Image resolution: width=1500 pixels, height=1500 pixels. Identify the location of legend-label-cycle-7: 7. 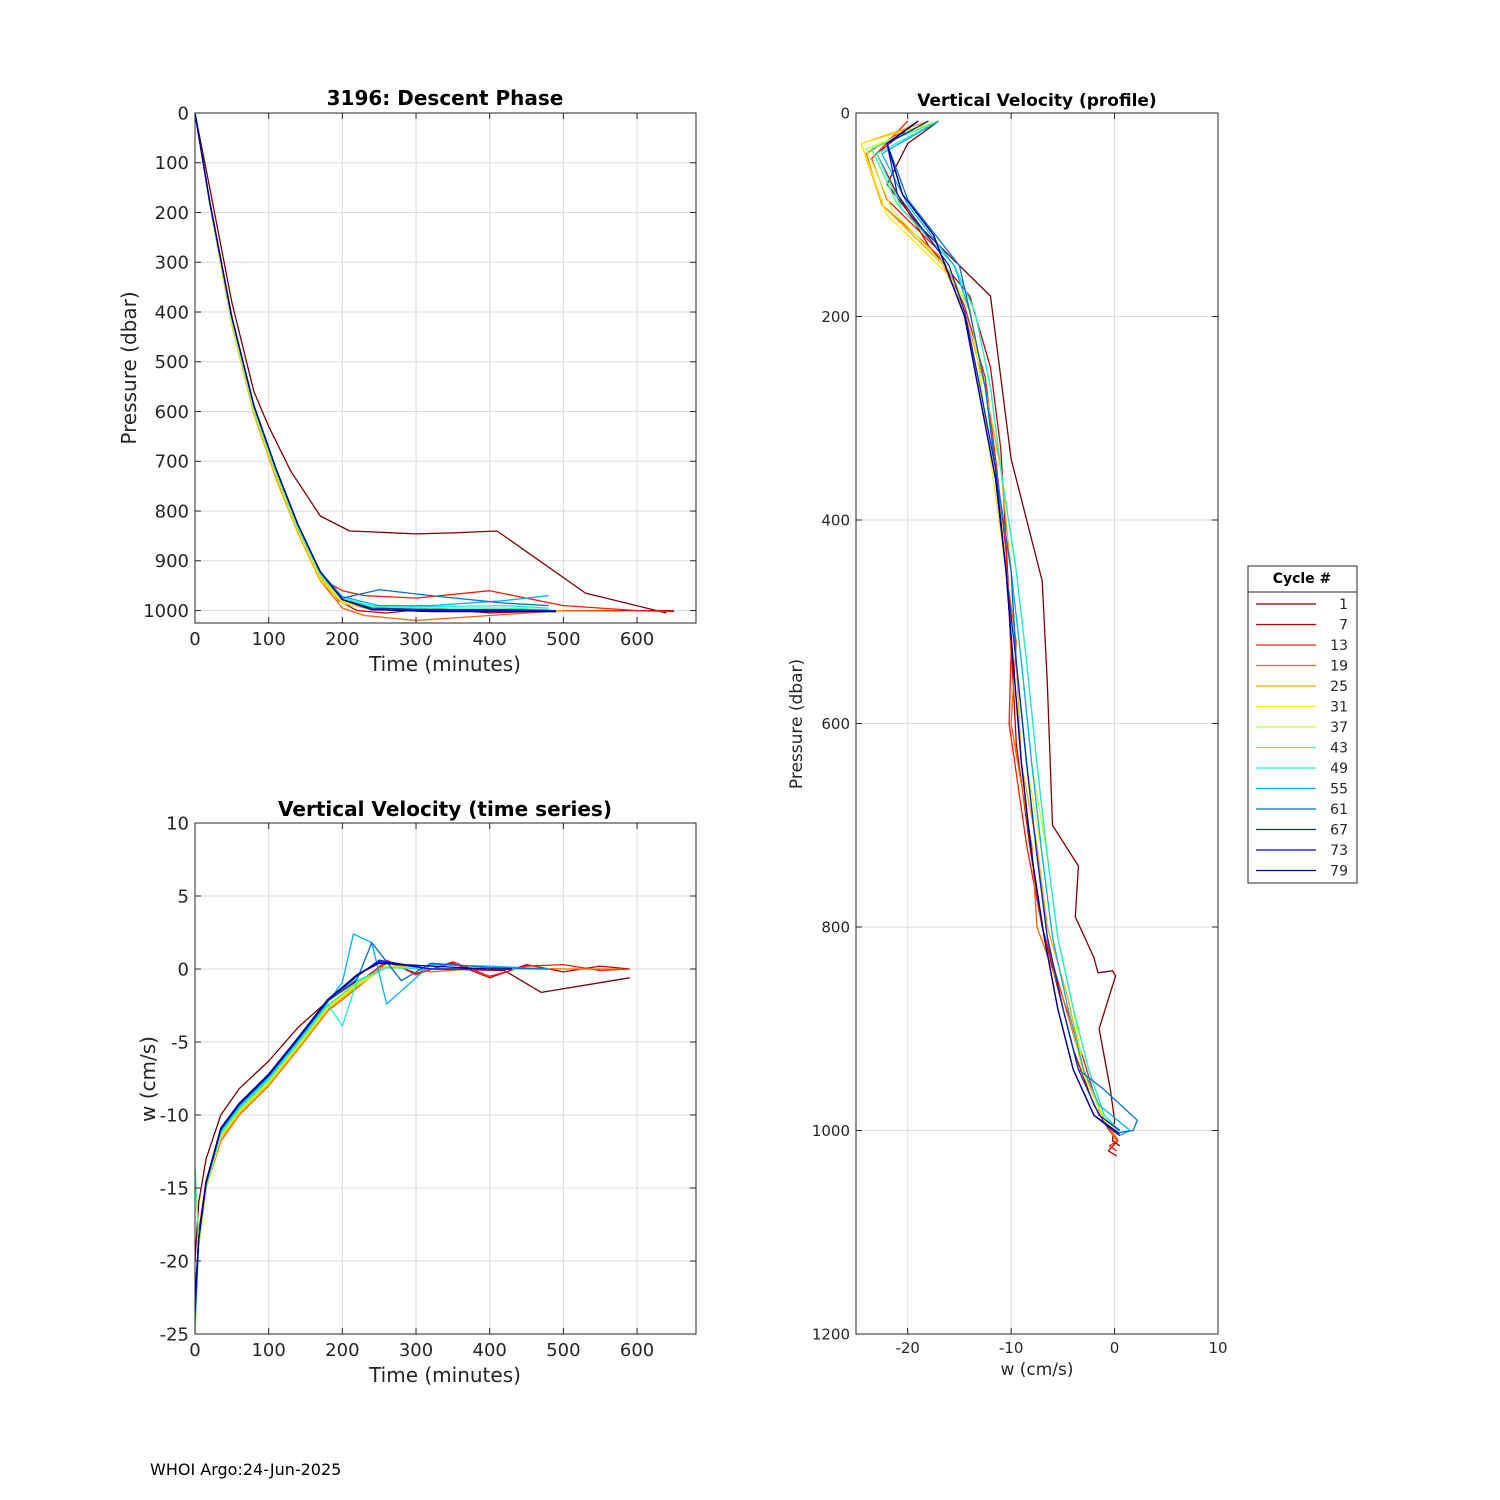
(1343, 626).